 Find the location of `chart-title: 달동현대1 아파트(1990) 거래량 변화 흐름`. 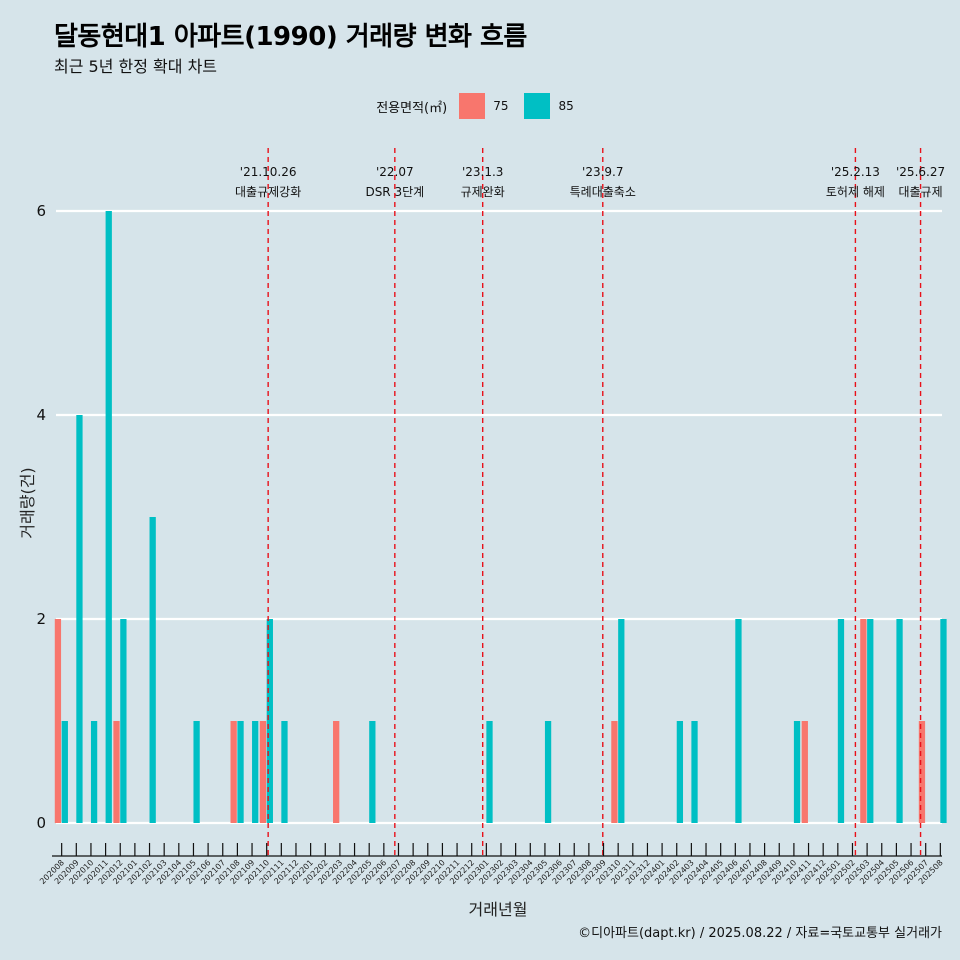

chart-title: 달동현대1 아파트(1990) 거래량 변화 흐름 is located at coordinates (290, 37).